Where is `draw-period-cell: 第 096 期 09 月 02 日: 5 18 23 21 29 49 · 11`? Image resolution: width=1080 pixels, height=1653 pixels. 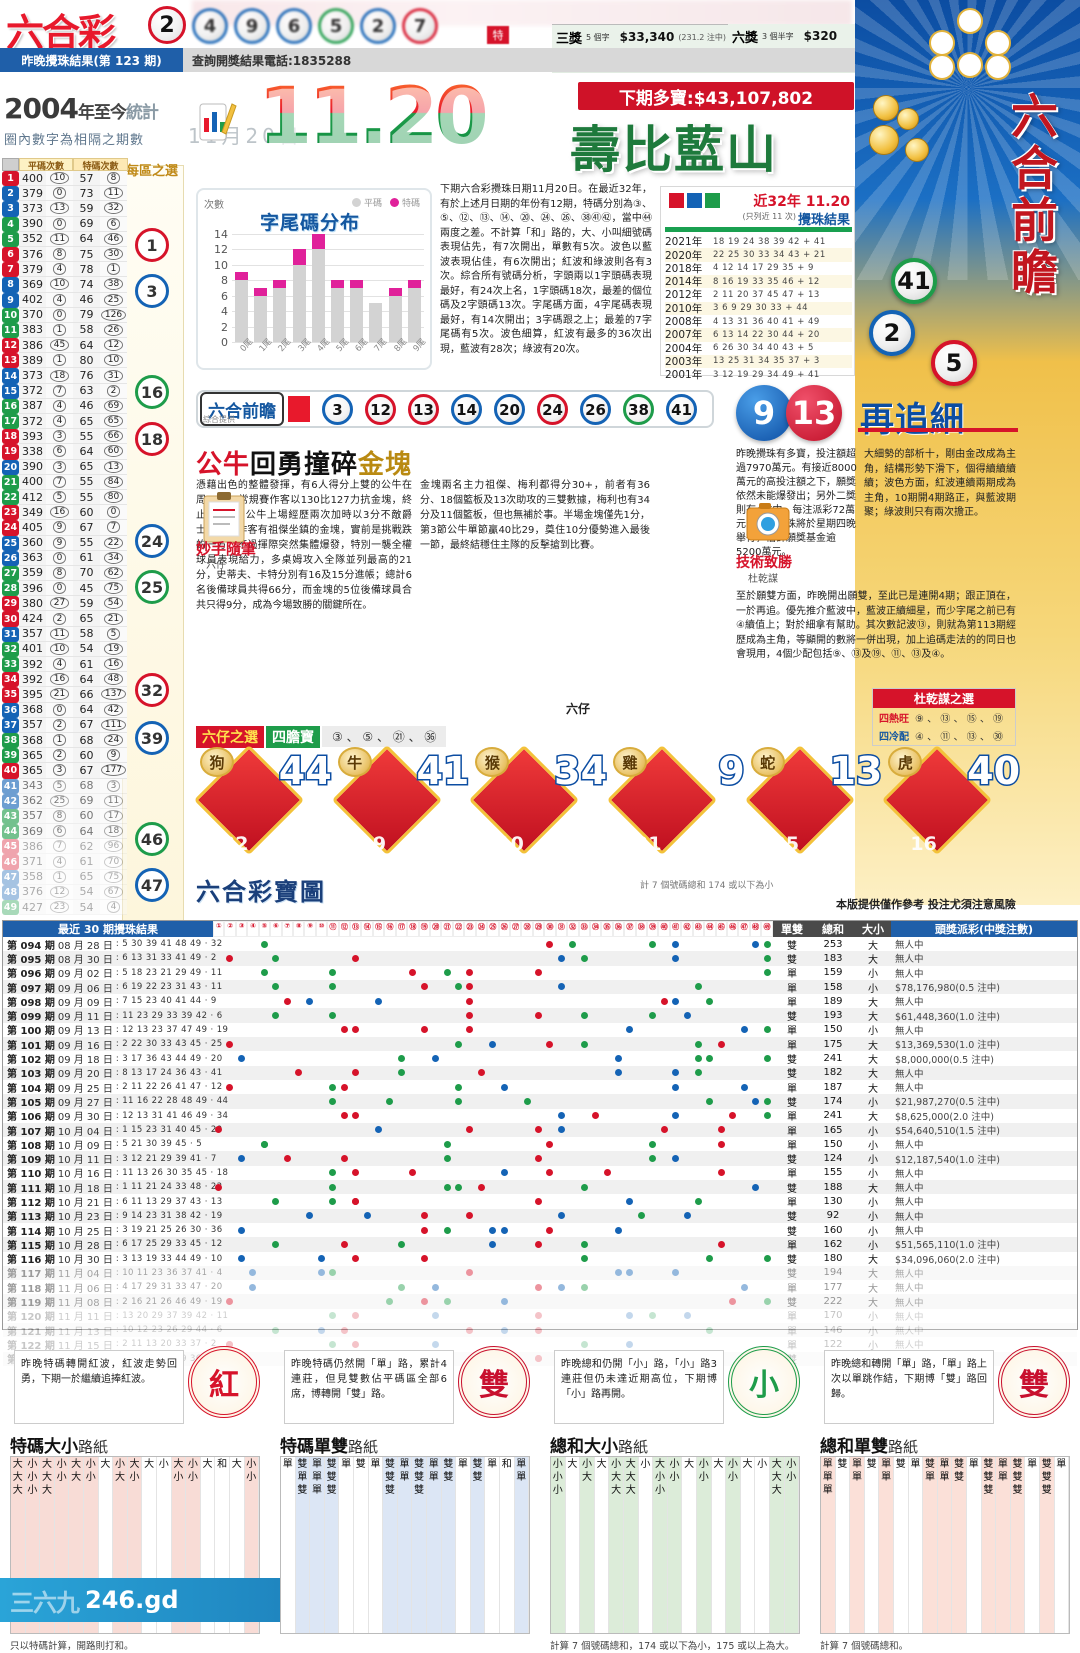
draw-period-cell: 第 096 期 09 月 02 日: 5 18 23 21 29 49 · 11 is located at coordinates (112, 973).